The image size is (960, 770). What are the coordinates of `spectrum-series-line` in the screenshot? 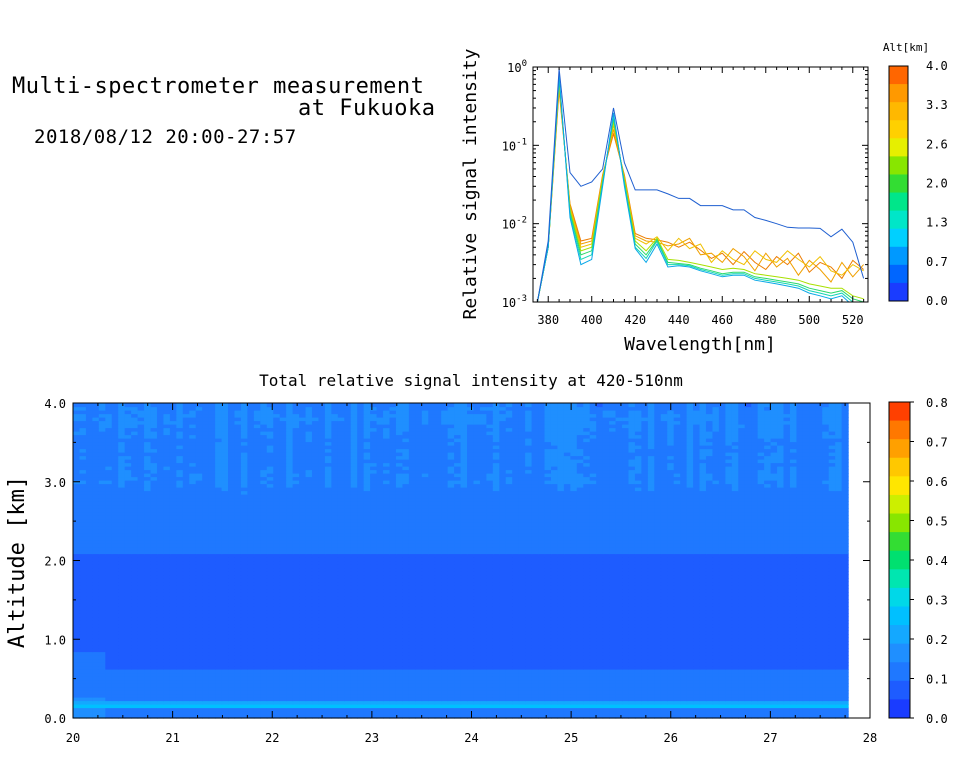 It's located at (700, 185).